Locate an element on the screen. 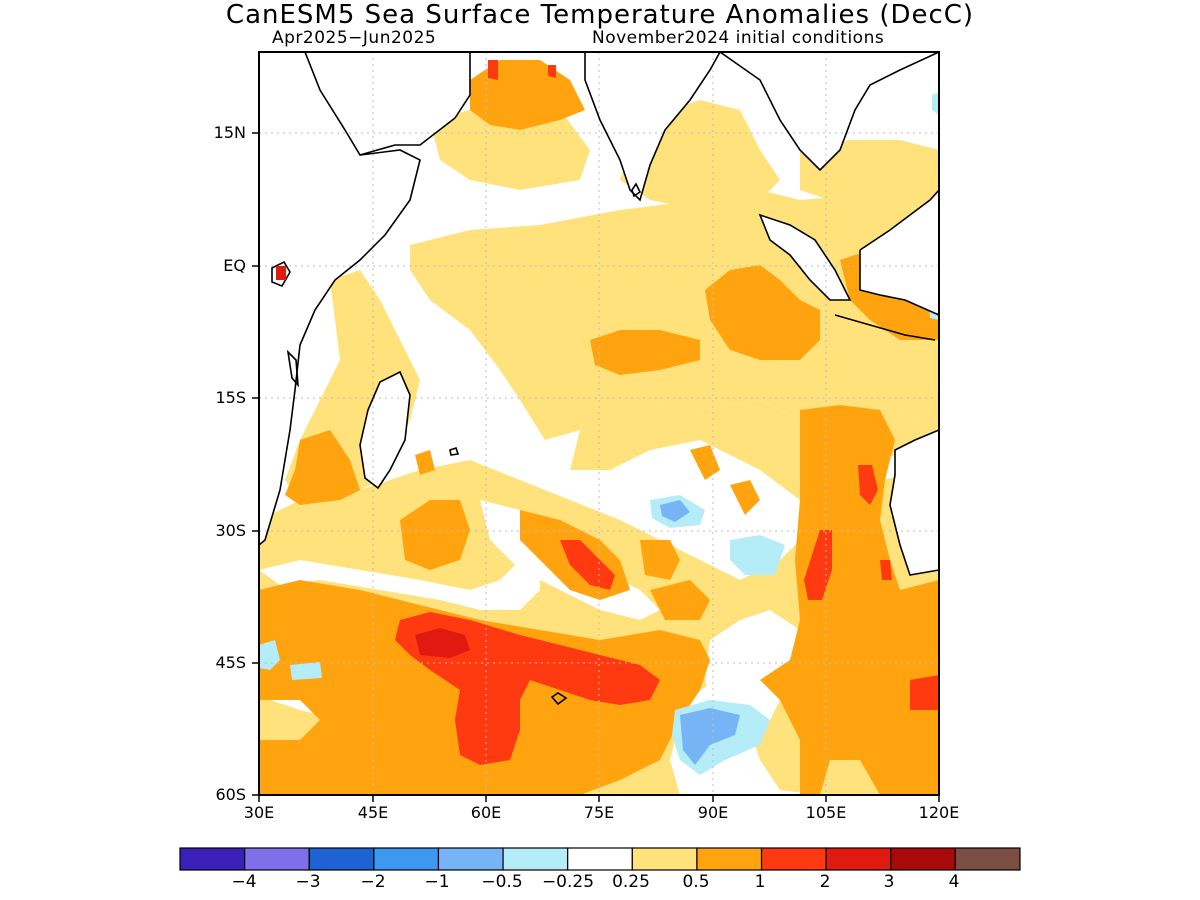  lon-label: 45E is located at coordinates (373, 812).